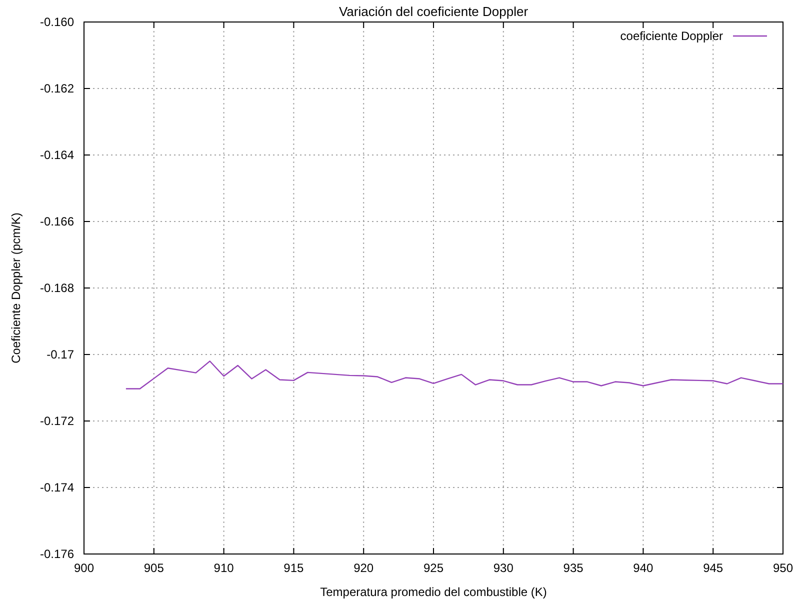 The image size is (794, 608). What do you see at coordinates (783, 568) in the screenshot?
I see `x-tick-label: 950` at bounding box center [783, 568].